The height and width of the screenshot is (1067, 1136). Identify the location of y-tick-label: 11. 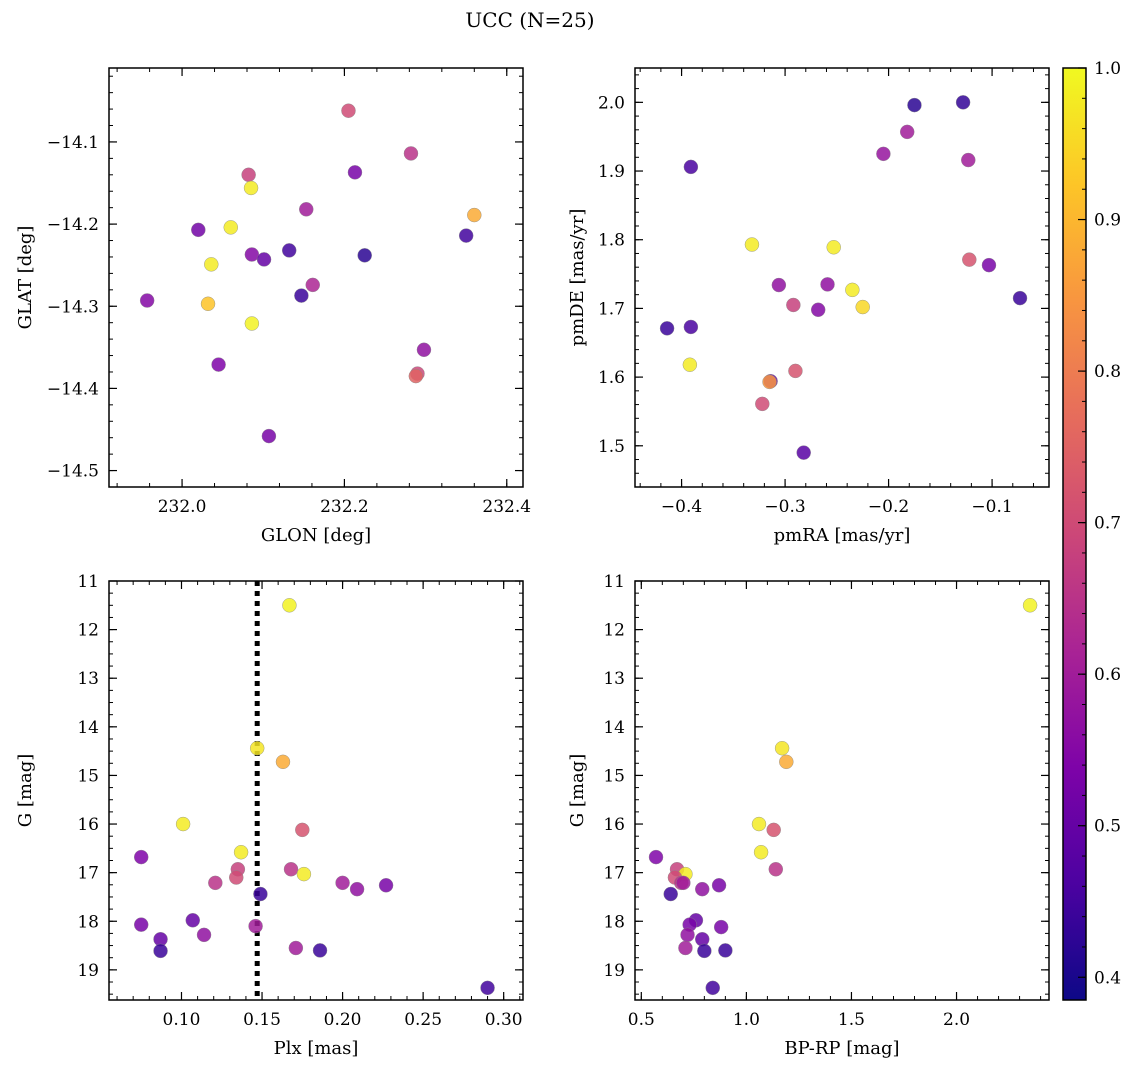
(88, 582).